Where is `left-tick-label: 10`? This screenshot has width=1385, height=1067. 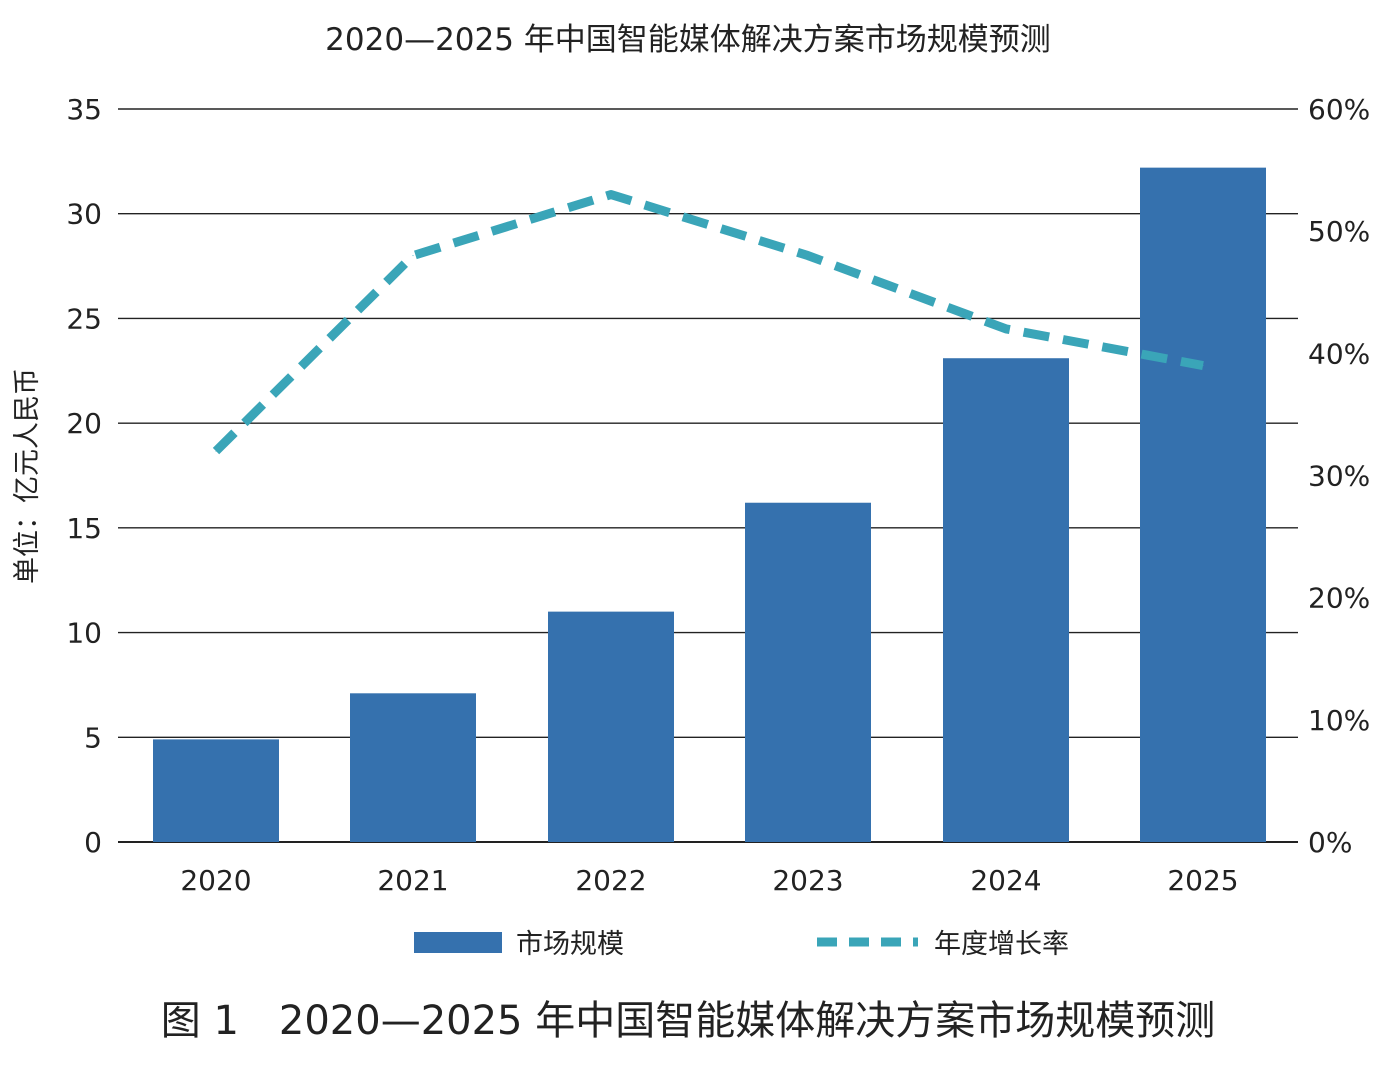
left-tick-label: 10 is located at coordinates (84, 633).